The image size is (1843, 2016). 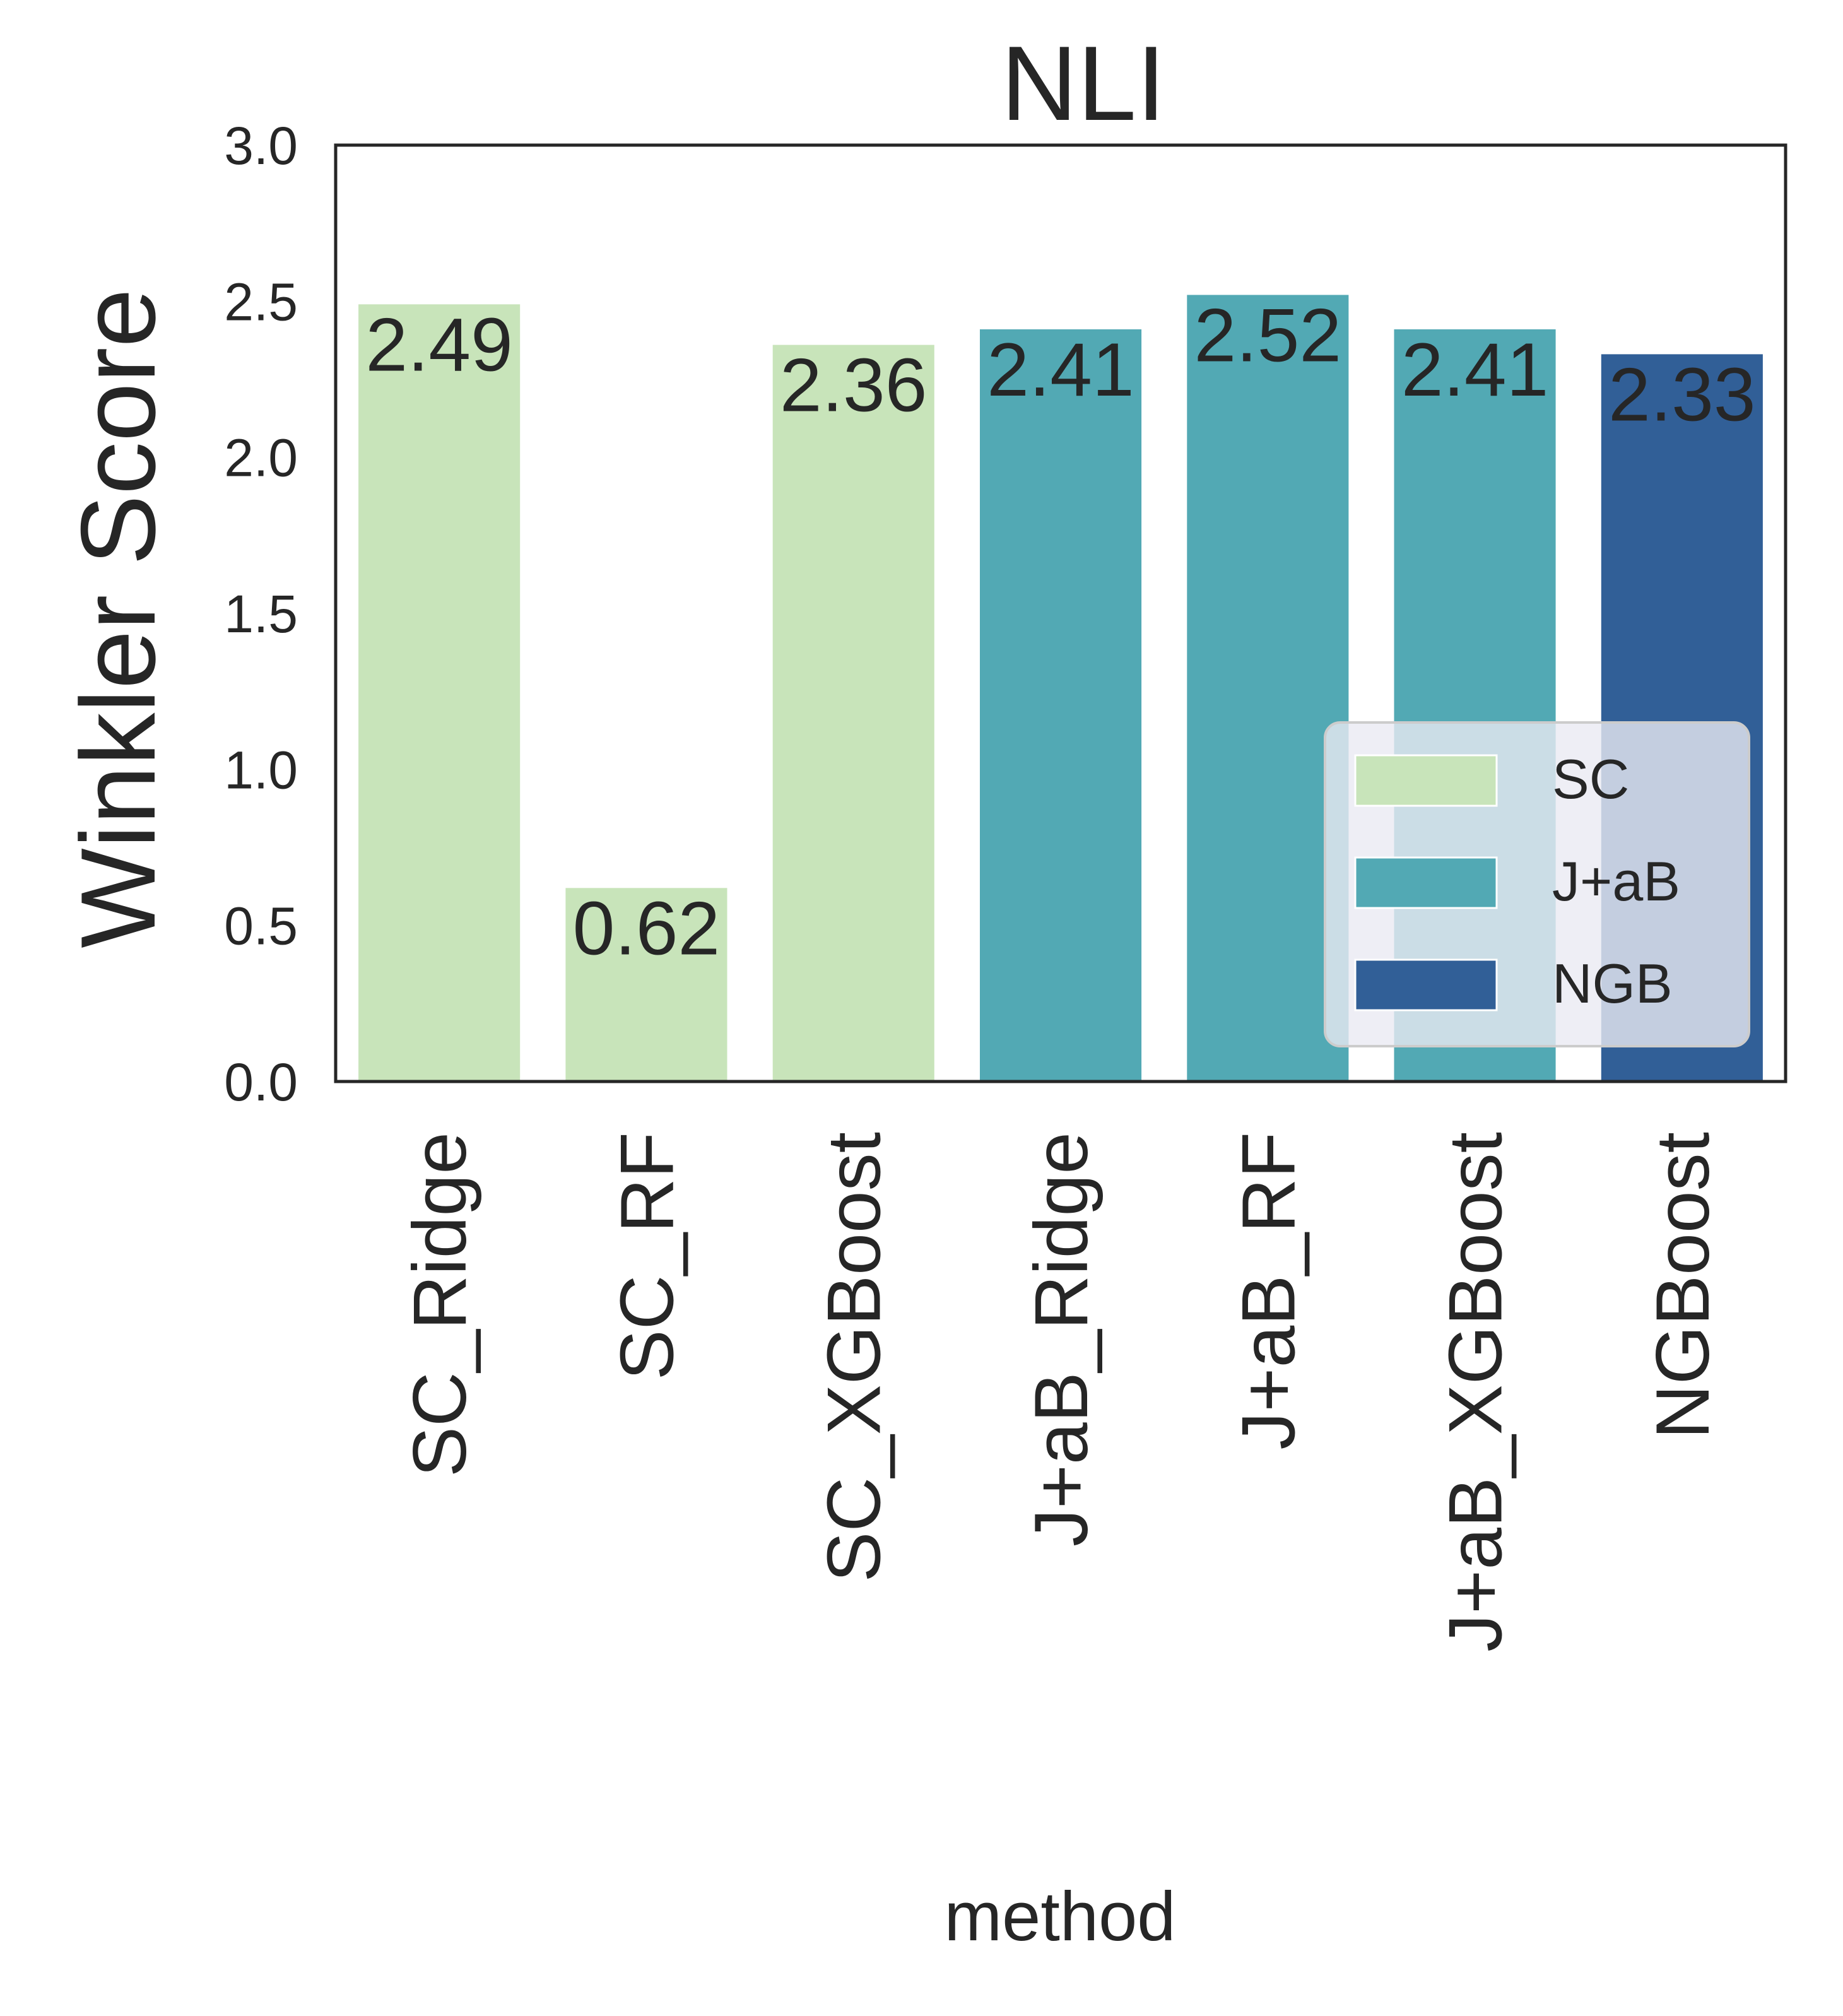 I want to click on legend-label: J+aB, so click(x=1616, y=881).